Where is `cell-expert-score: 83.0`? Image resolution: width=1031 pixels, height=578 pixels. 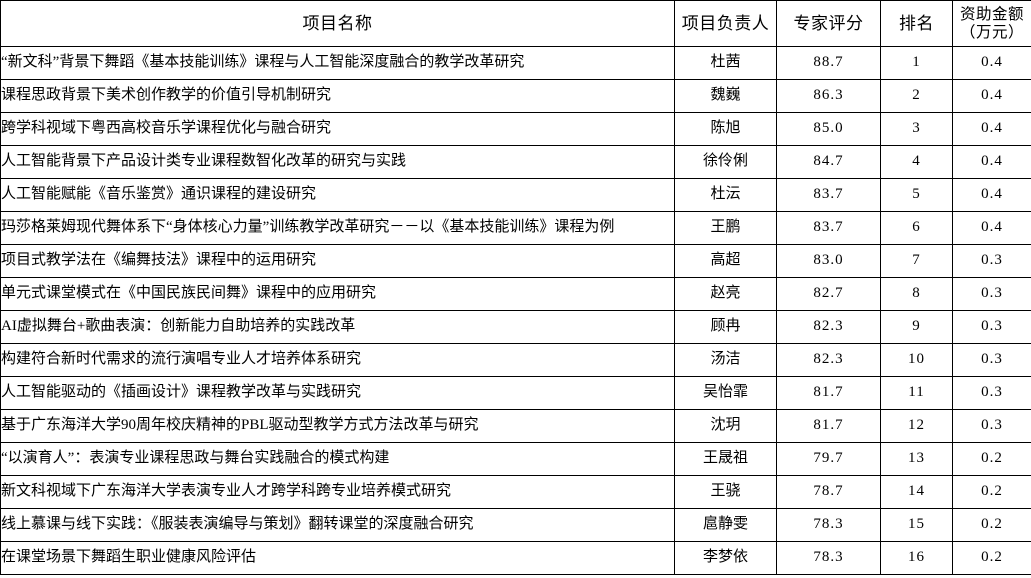
cell-expert-score: 83.0 is located at coordinates (828, 261).